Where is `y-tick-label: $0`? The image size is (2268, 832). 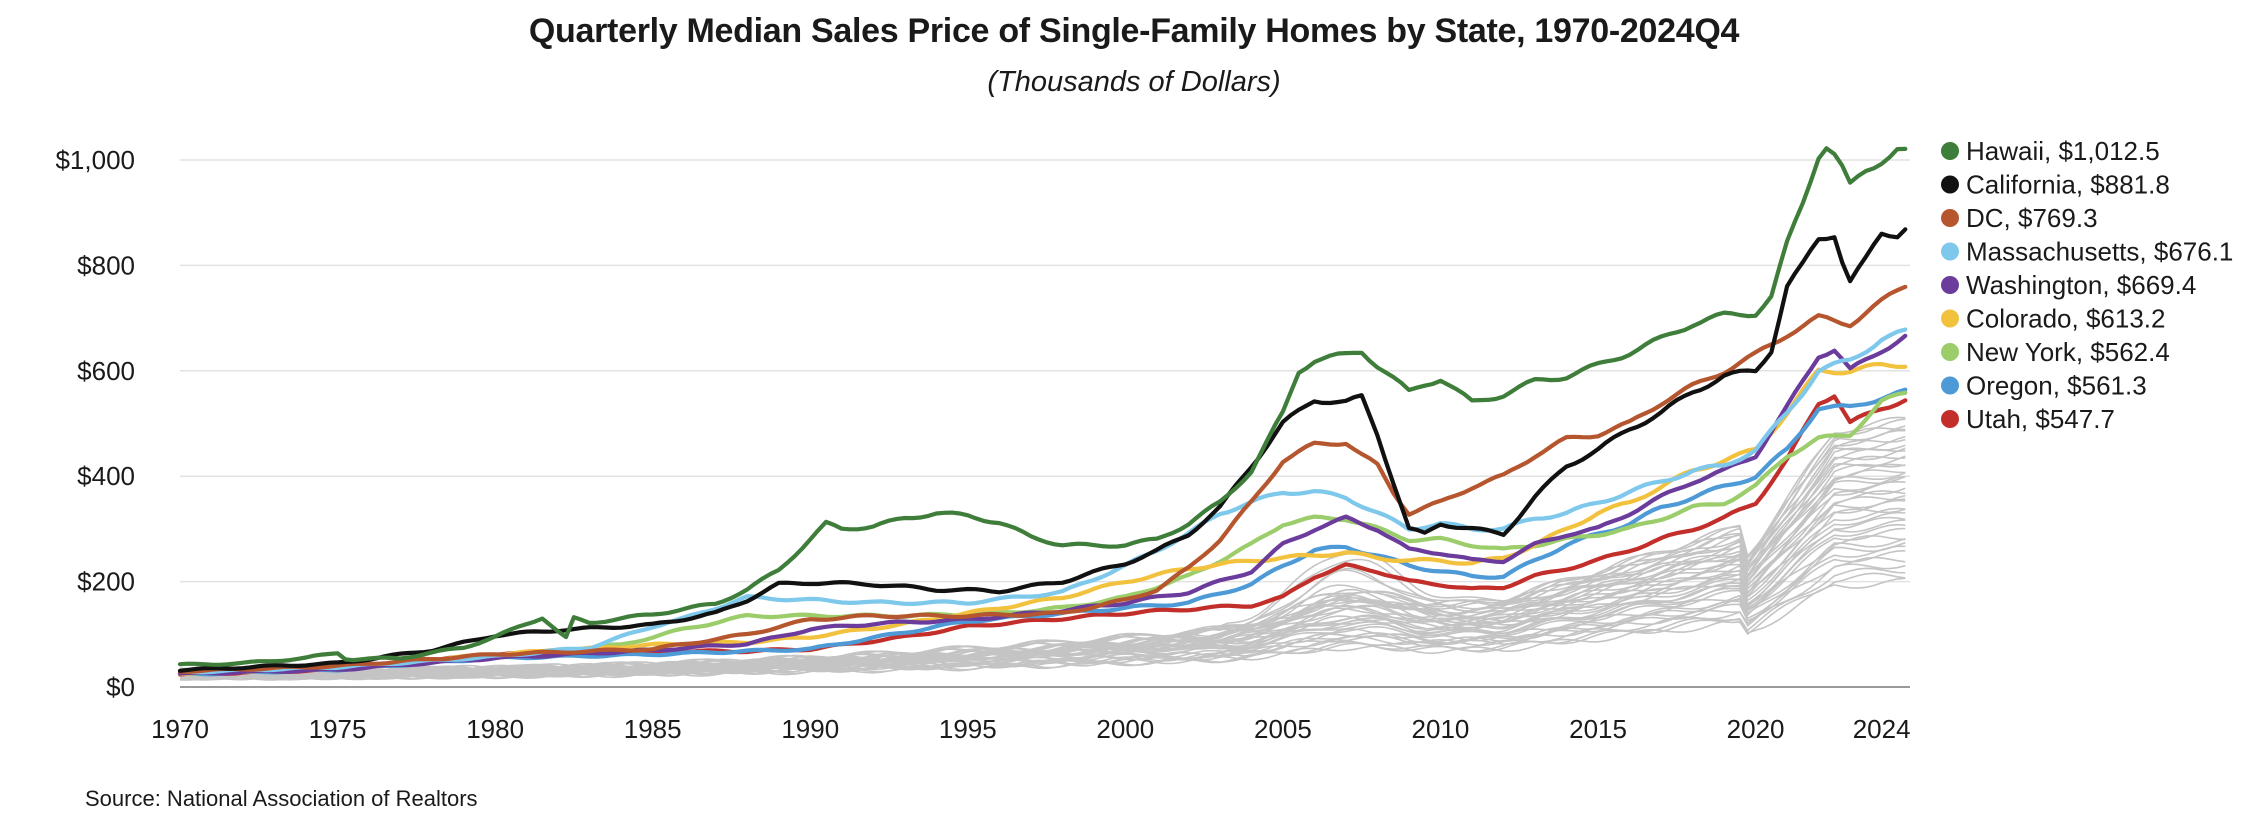
y-tick-label: $0 is located at coordinates (120, 687).